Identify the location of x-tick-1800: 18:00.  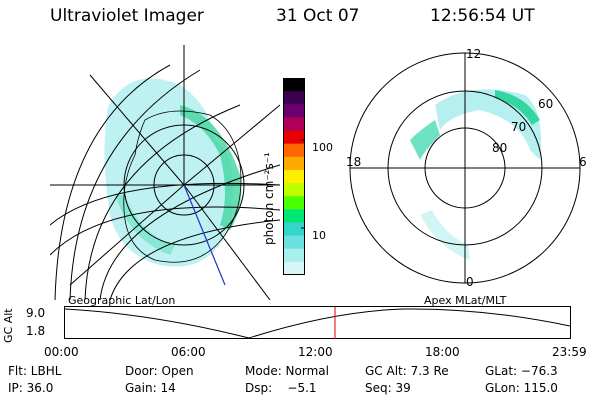
(442, 352).